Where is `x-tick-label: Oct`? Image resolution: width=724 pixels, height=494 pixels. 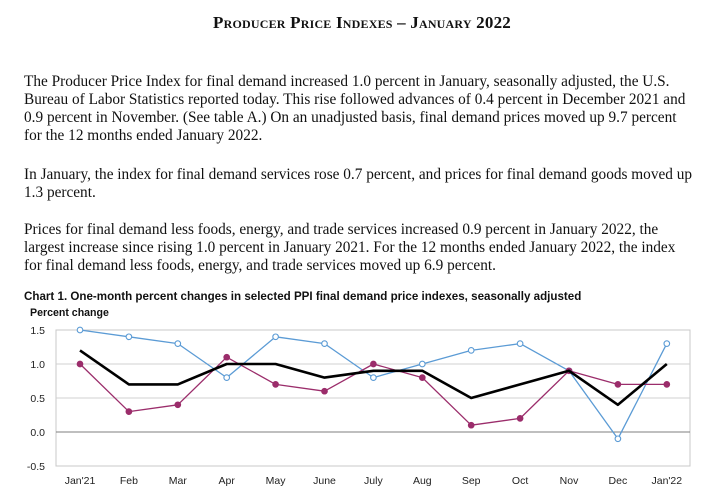 x-tick-label: Oct is located at coordinates (520, 481).